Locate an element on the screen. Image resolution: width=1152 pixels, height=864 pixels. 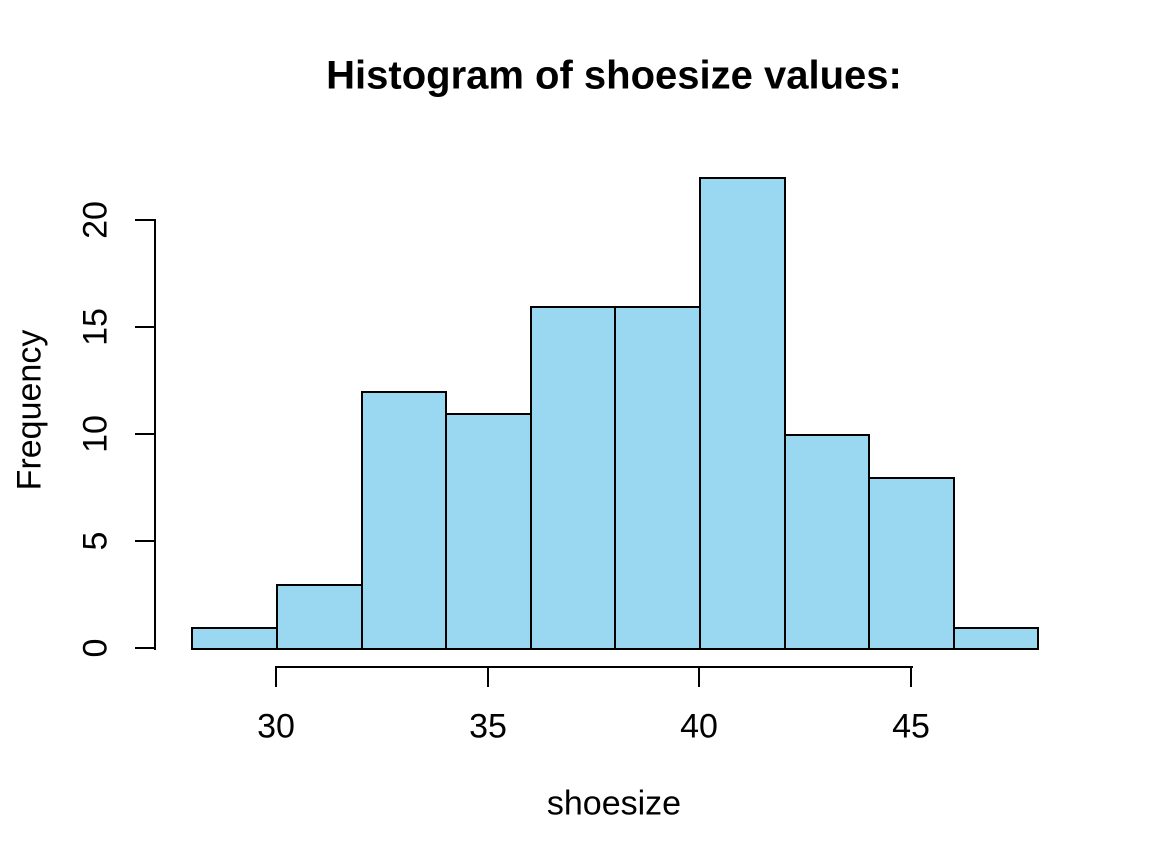
x-axis-line is located at coordinates (594, 667).